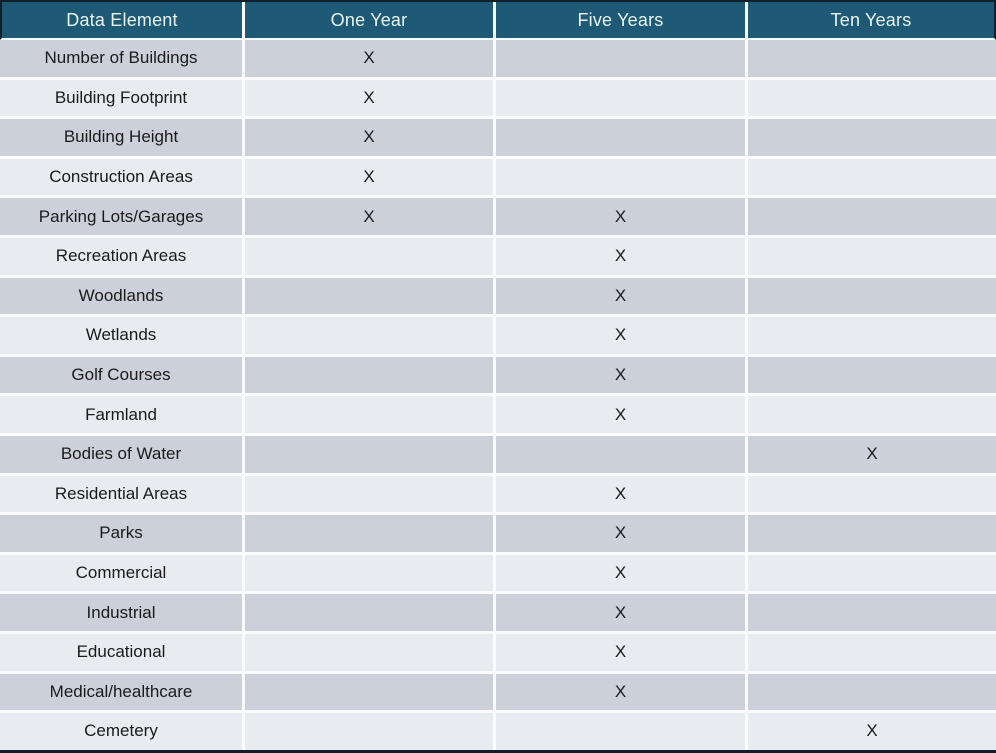  I want to click on table-row: Number of Buildings X, so click(498, 60).